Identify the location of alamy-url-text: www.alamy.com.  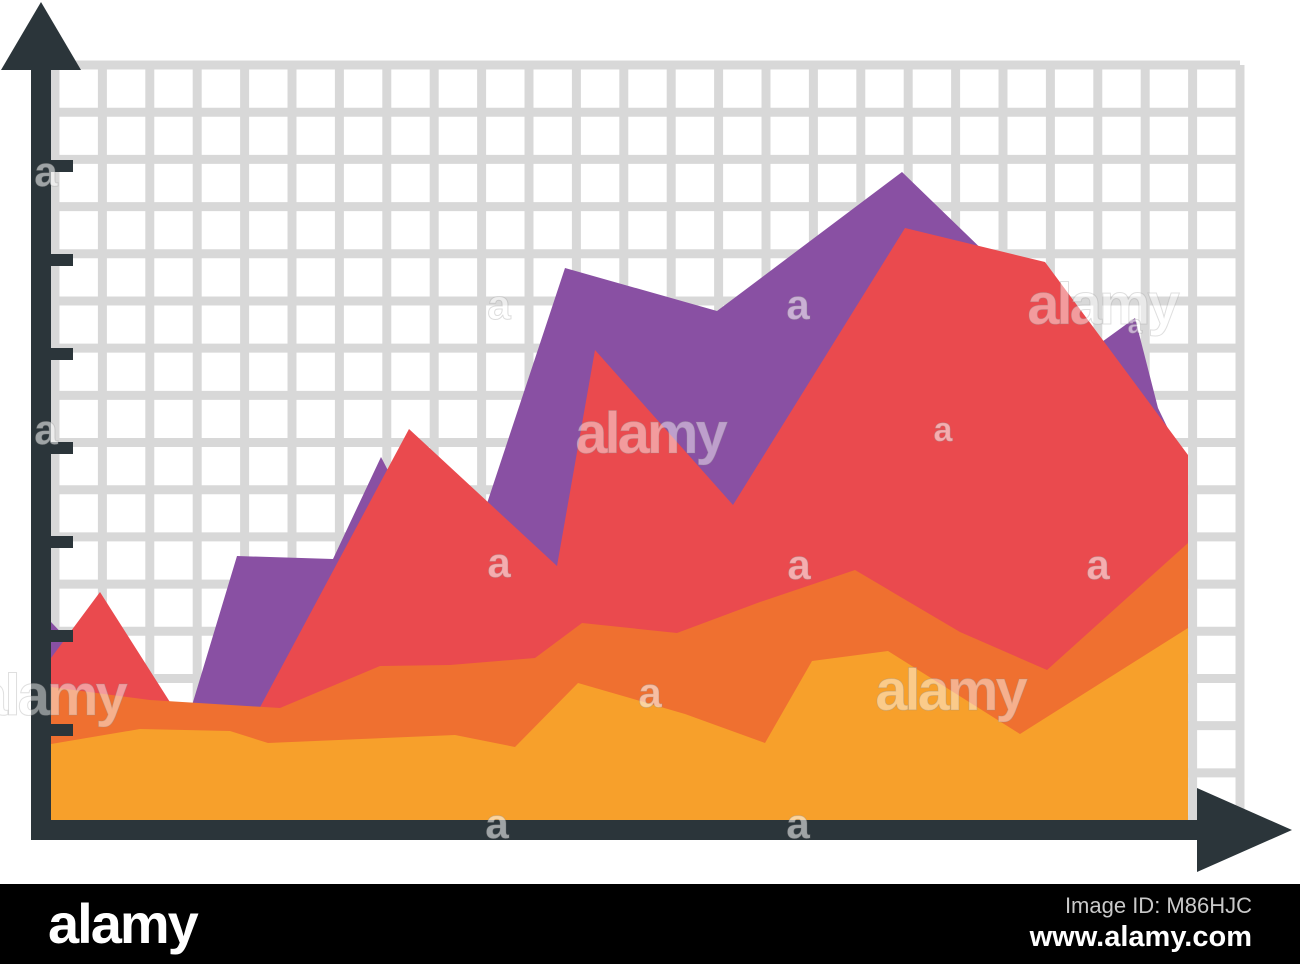
(1140, 936).